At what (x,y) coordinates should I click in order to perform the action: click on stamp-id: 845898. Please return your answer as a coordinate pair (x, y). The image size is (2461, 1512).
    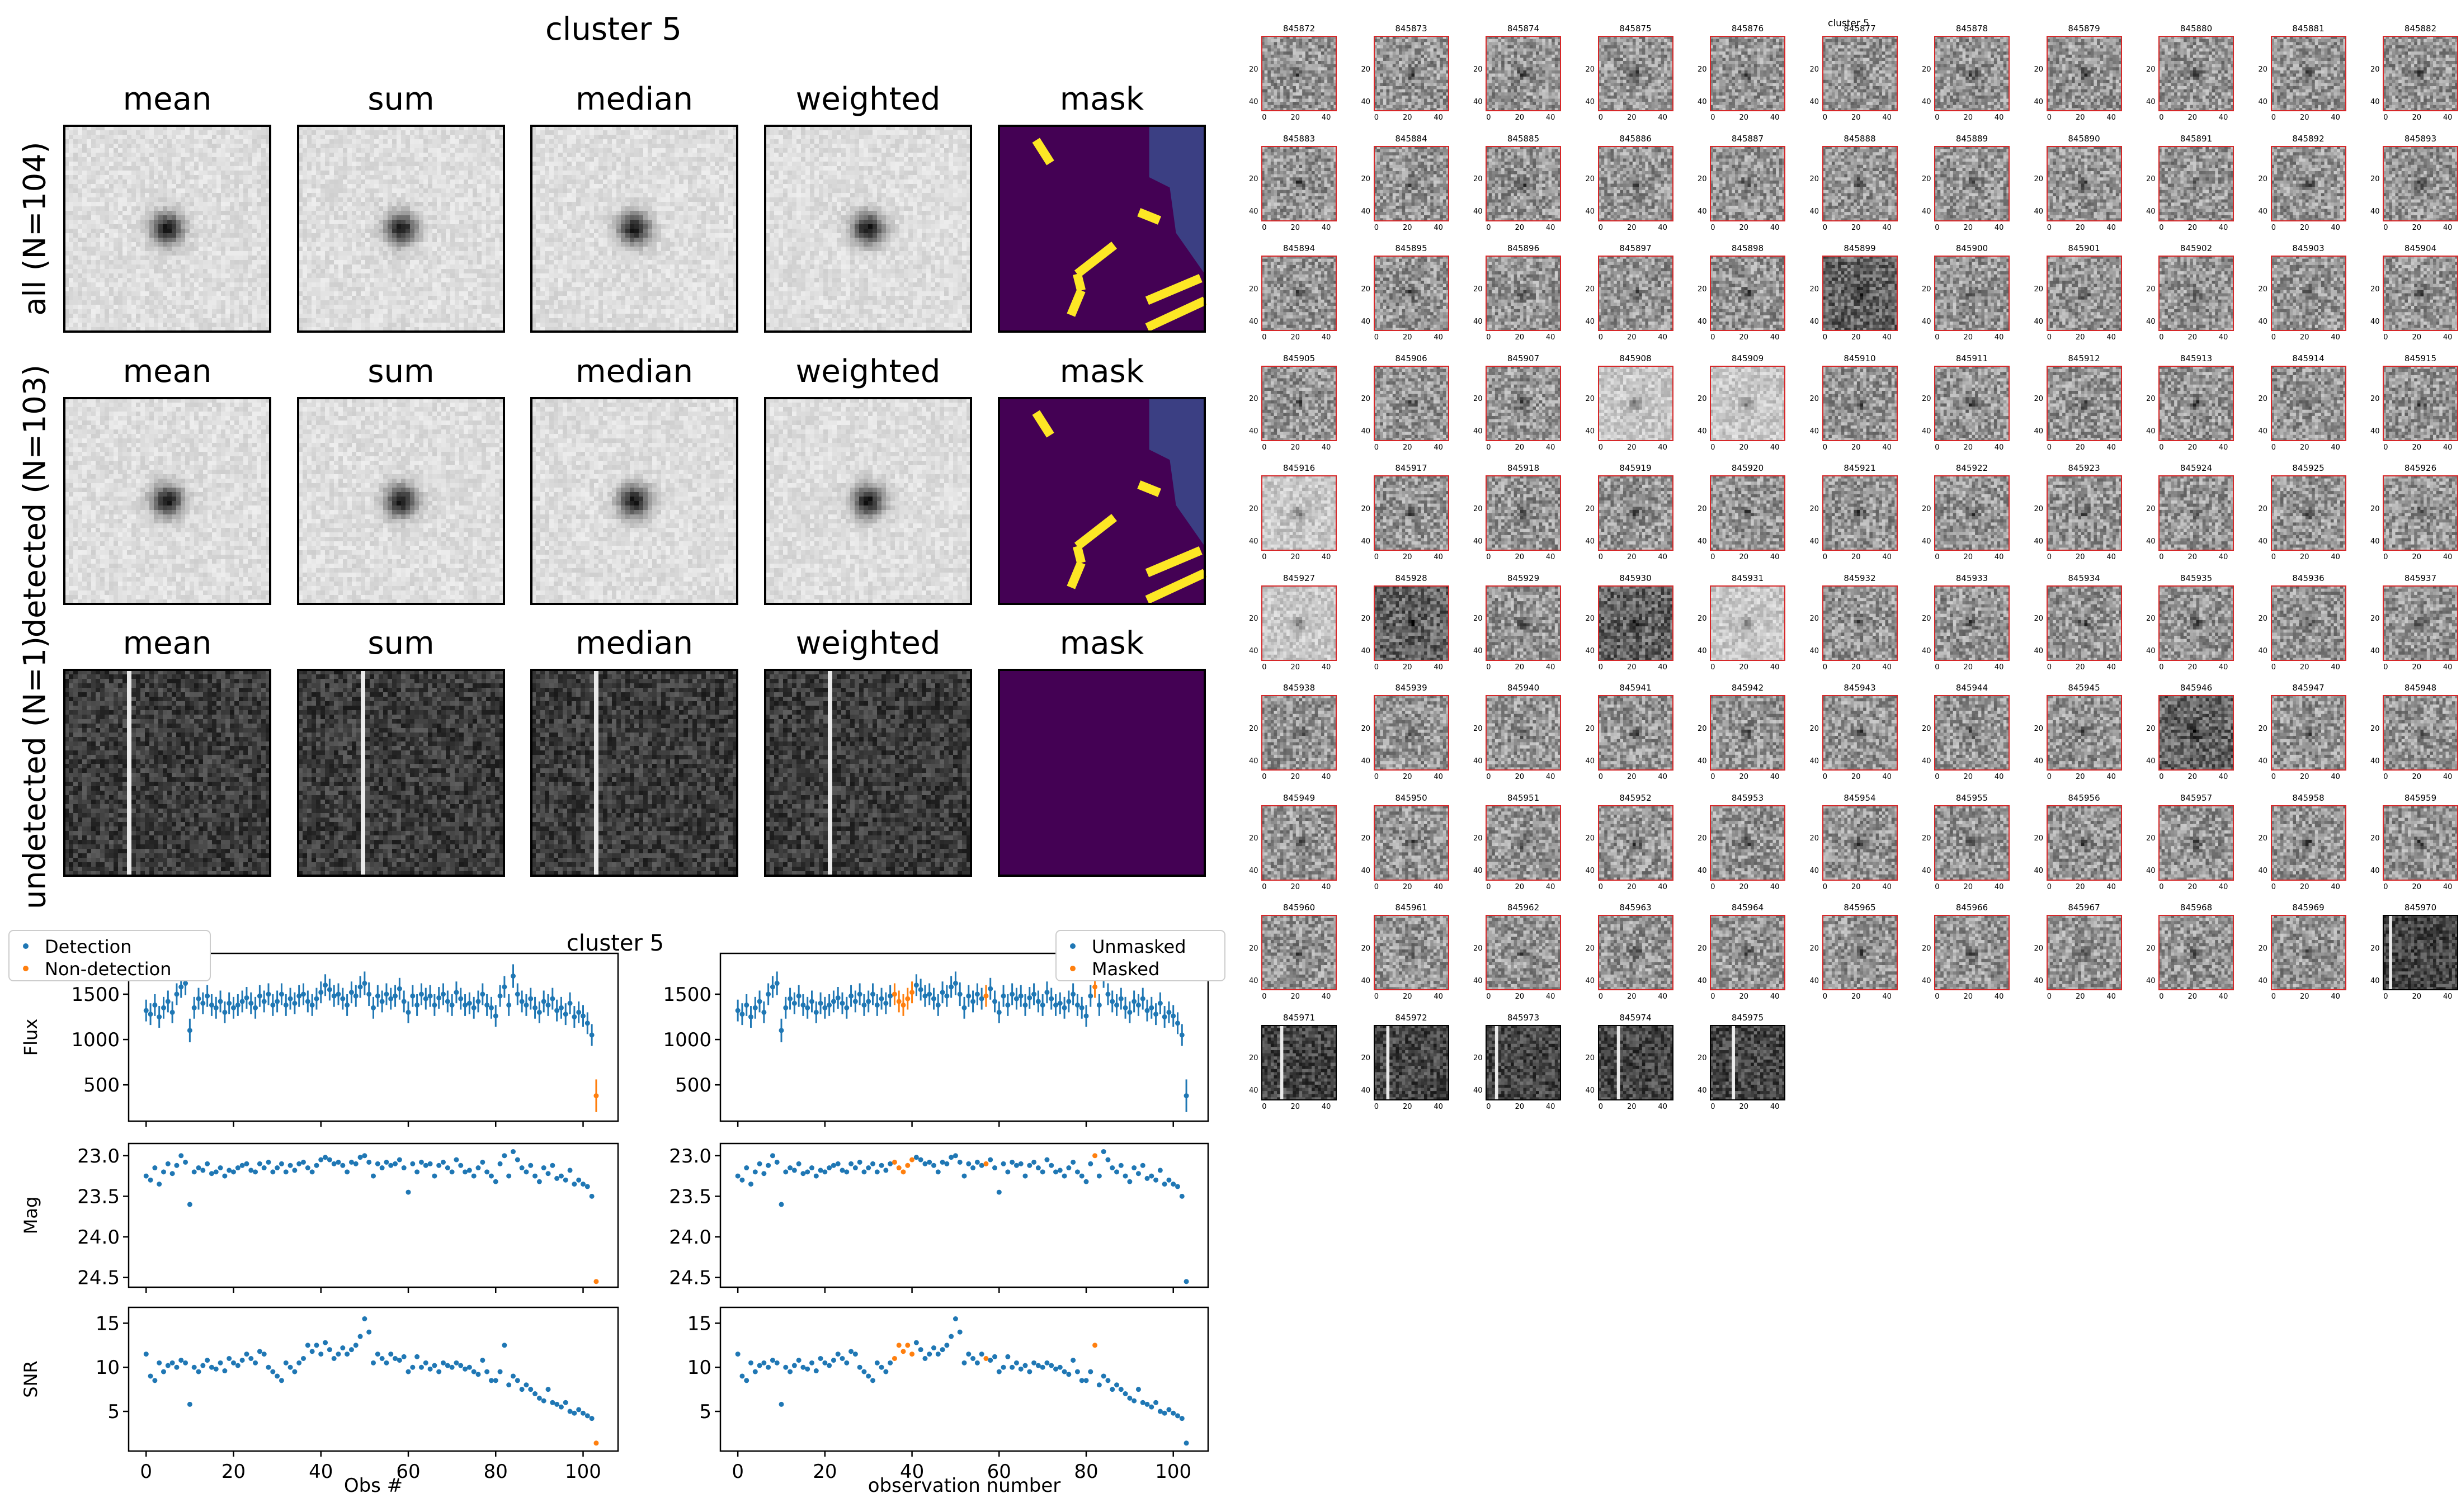
    Looking at the image, I should click on (1748, 248).